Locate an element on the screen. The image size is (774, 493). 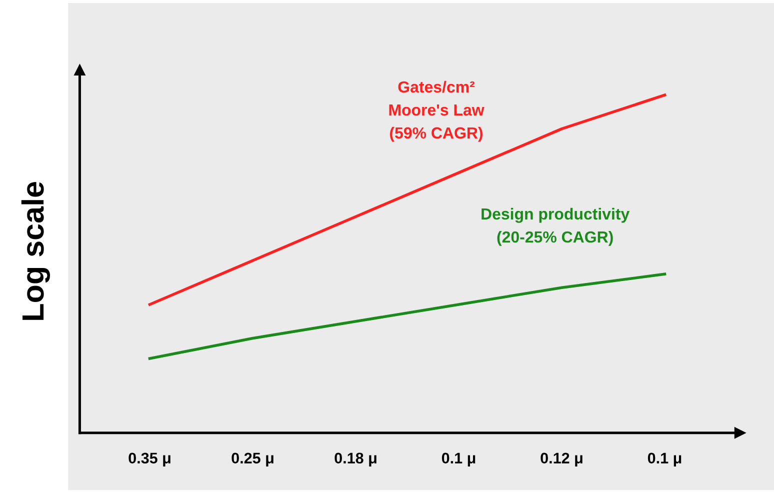
text: Design productivity (20-25% CAGR) is located at coordinates (556, 227).